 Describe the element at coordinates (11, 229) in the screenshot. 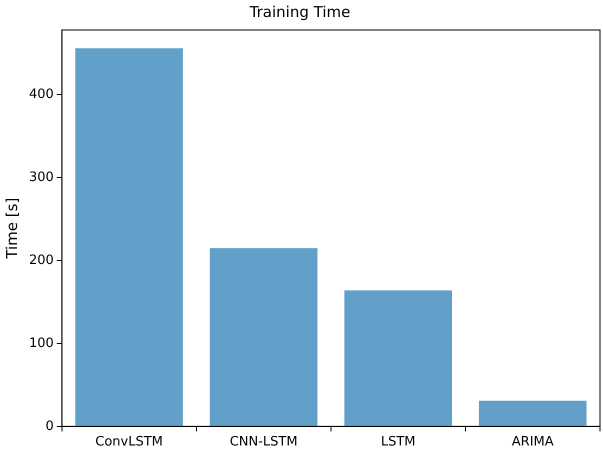

I see `y-axis-title: Time [s]` at that location.